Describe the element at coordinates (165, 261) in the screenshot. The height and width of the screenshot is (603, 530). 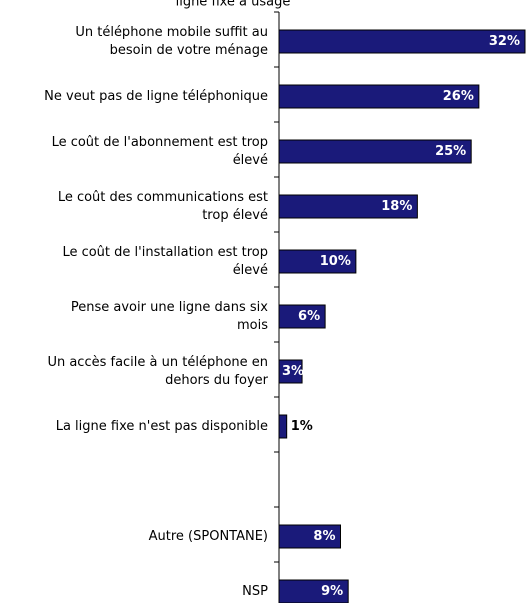
I see `category-label: Le coût de l'installation est trop élevé` at that location.